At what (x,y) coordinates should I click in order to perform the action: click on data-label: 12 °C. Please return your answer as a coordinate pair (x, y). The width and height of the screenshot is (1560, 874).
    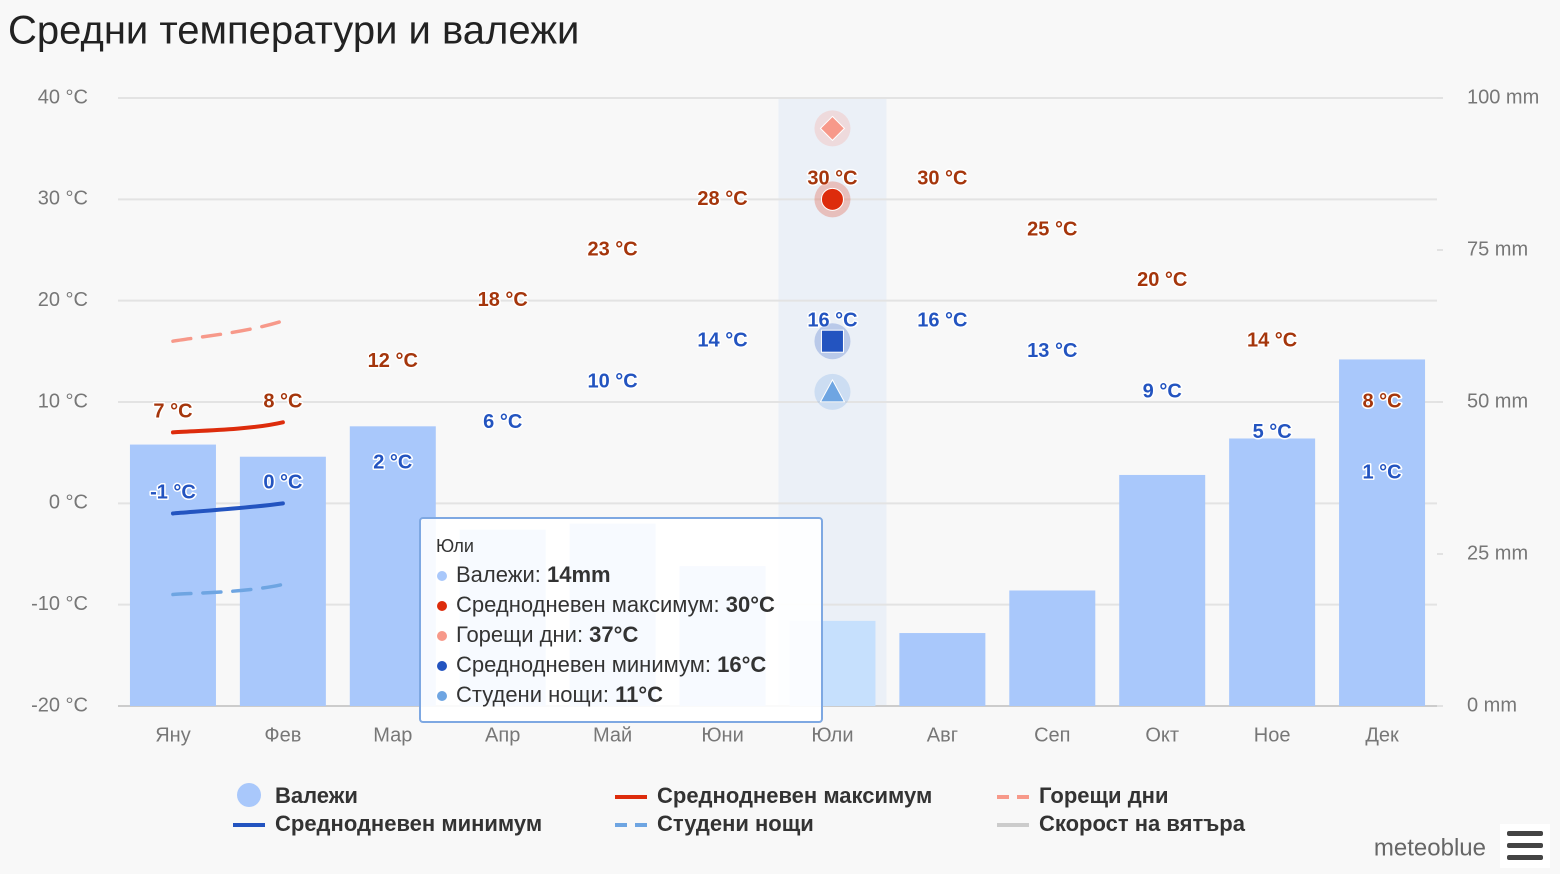
    Looking at the image, I should click on (393, 361).